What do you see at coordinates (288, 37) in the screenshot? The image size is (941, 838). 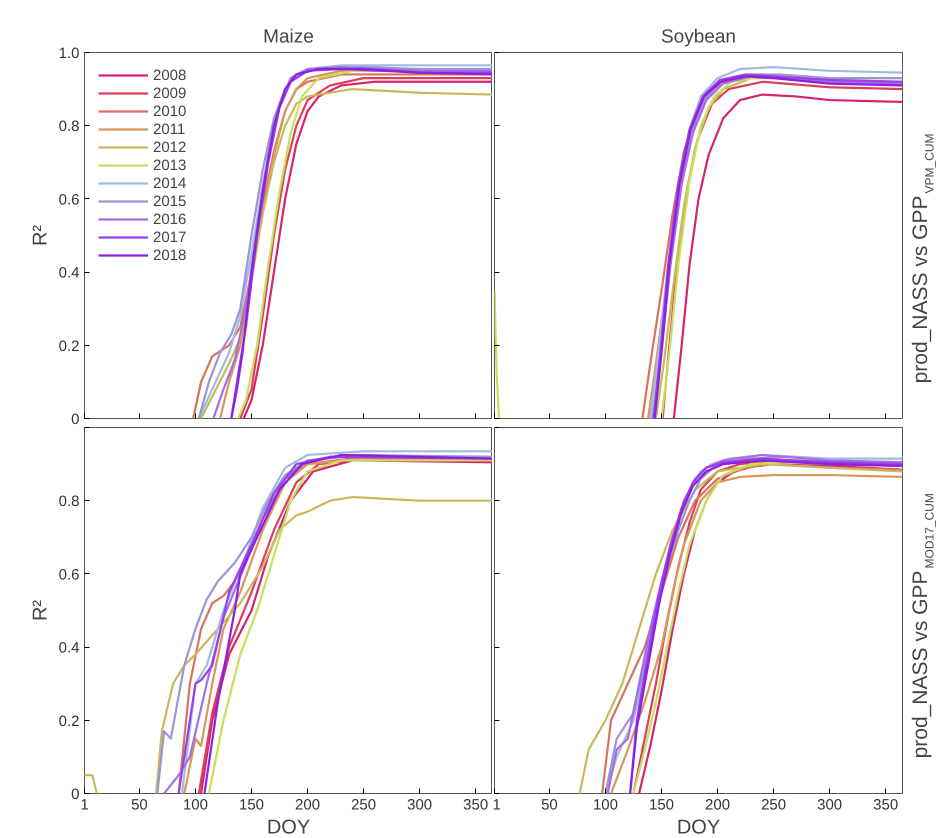 I see `chart-title: Maize` at bounding box center [288, 37].